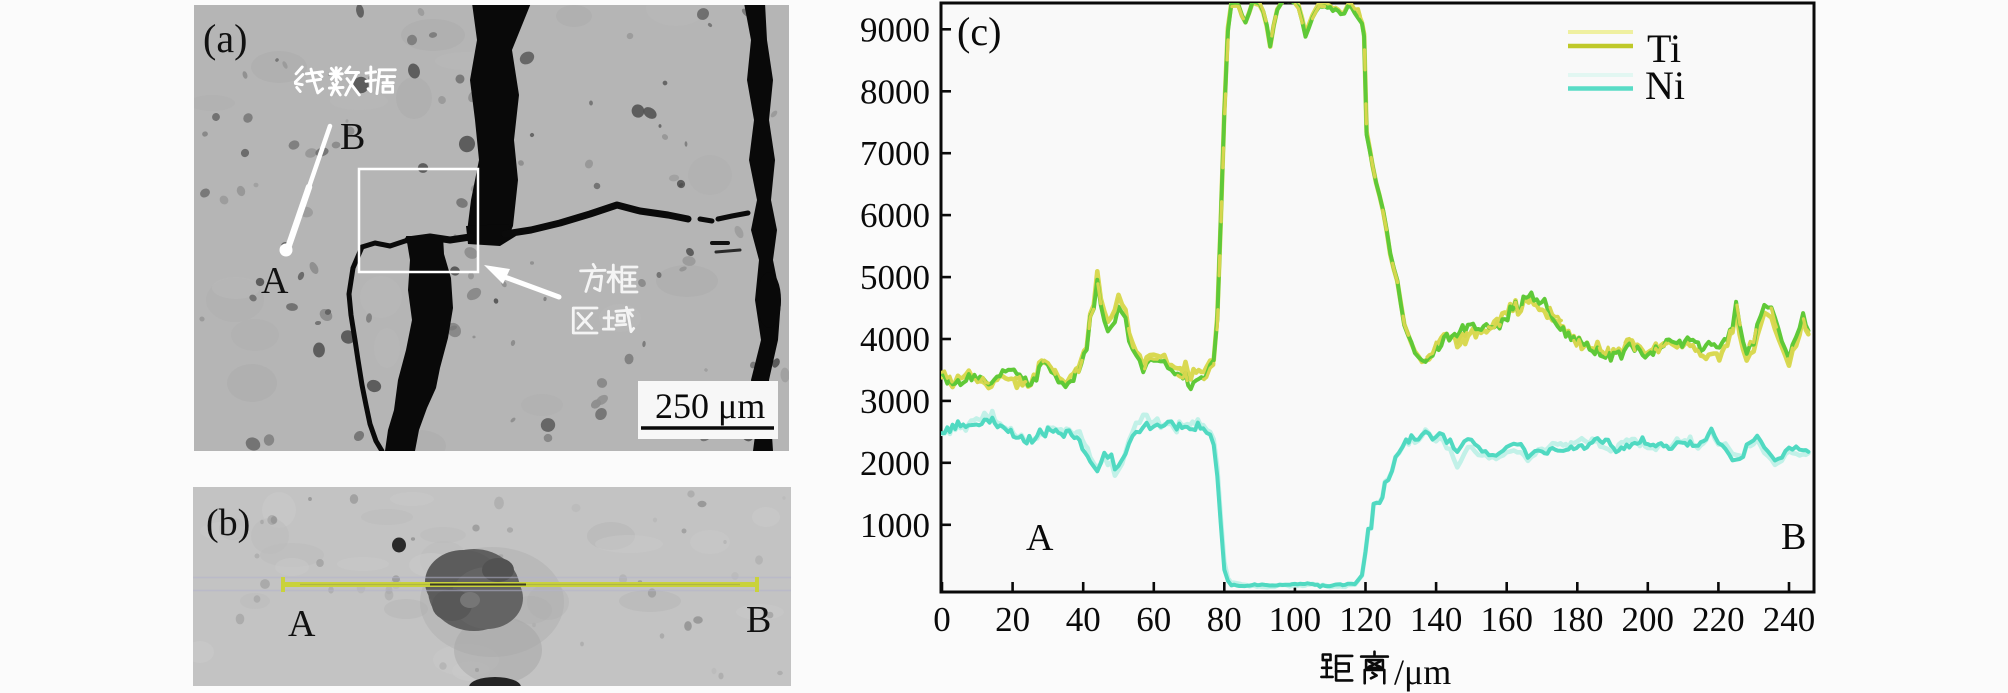  I want to click on svg-text: 20, so click(1012, 619).